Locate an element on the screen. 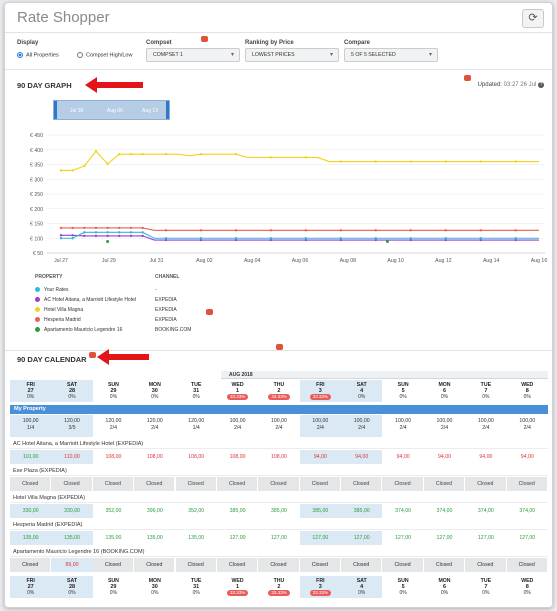  rate-cell: 330,00 is located at coordinates (72, 511).